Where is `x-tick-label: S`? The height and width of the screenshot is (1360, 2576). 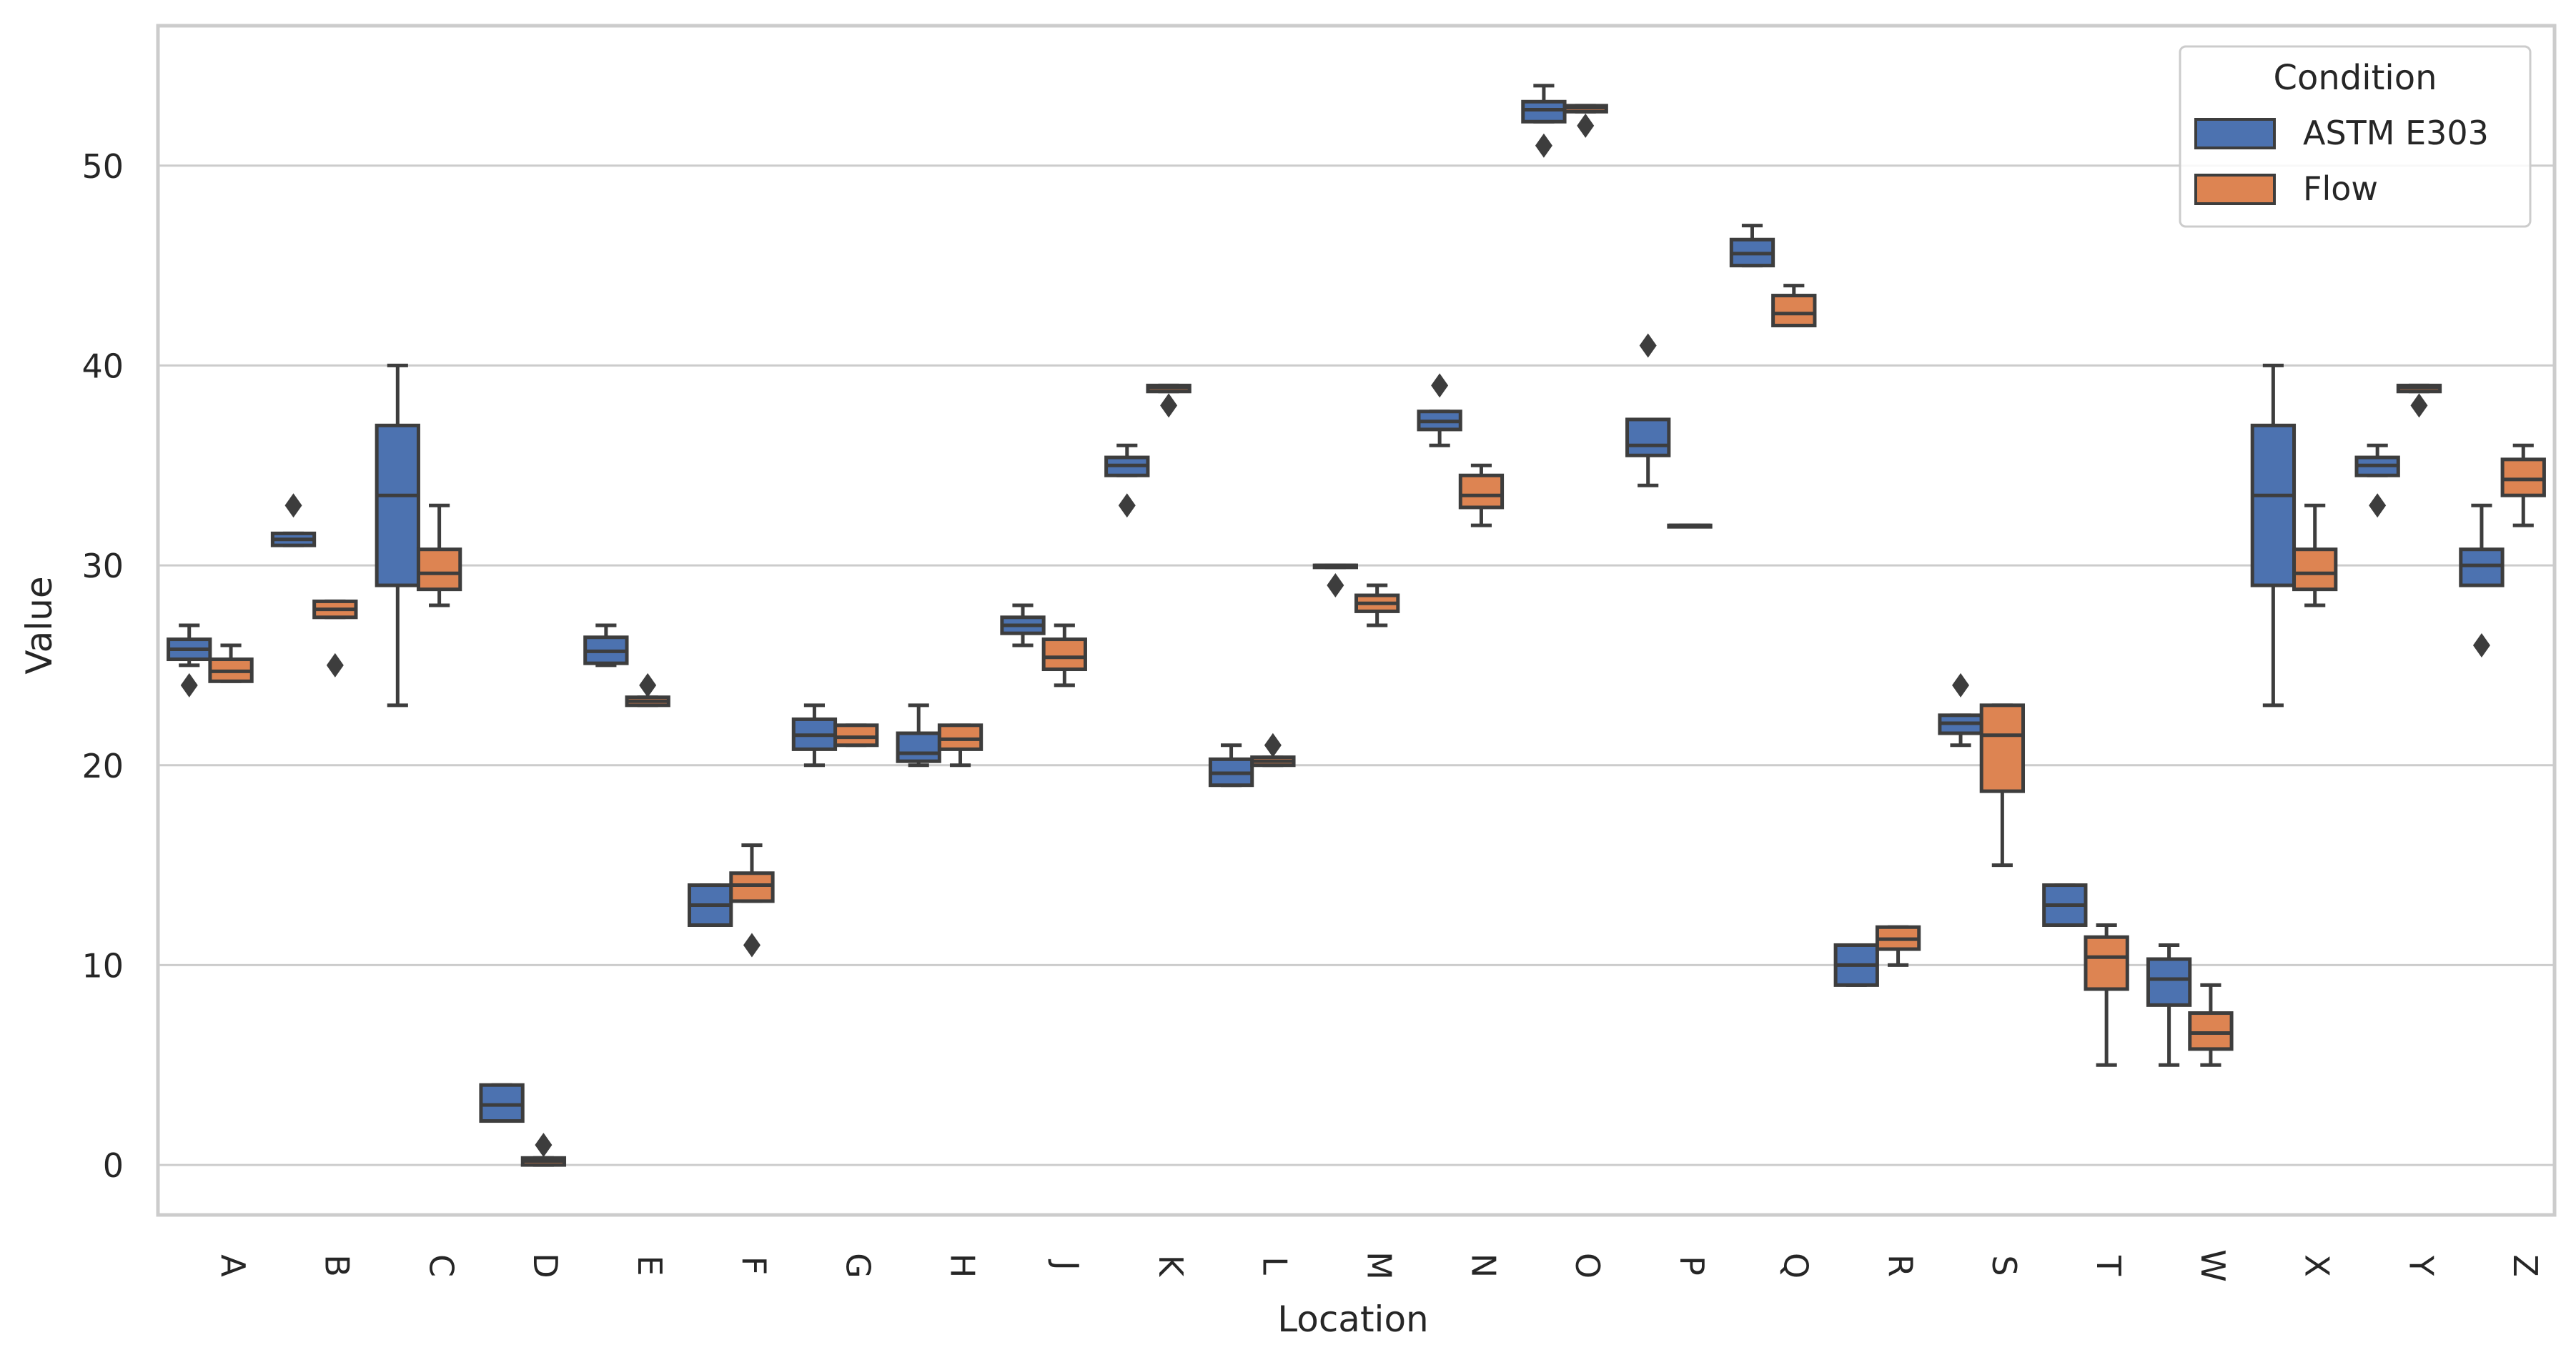
x-tick-label: S is located at coordinates (2004, 1265).